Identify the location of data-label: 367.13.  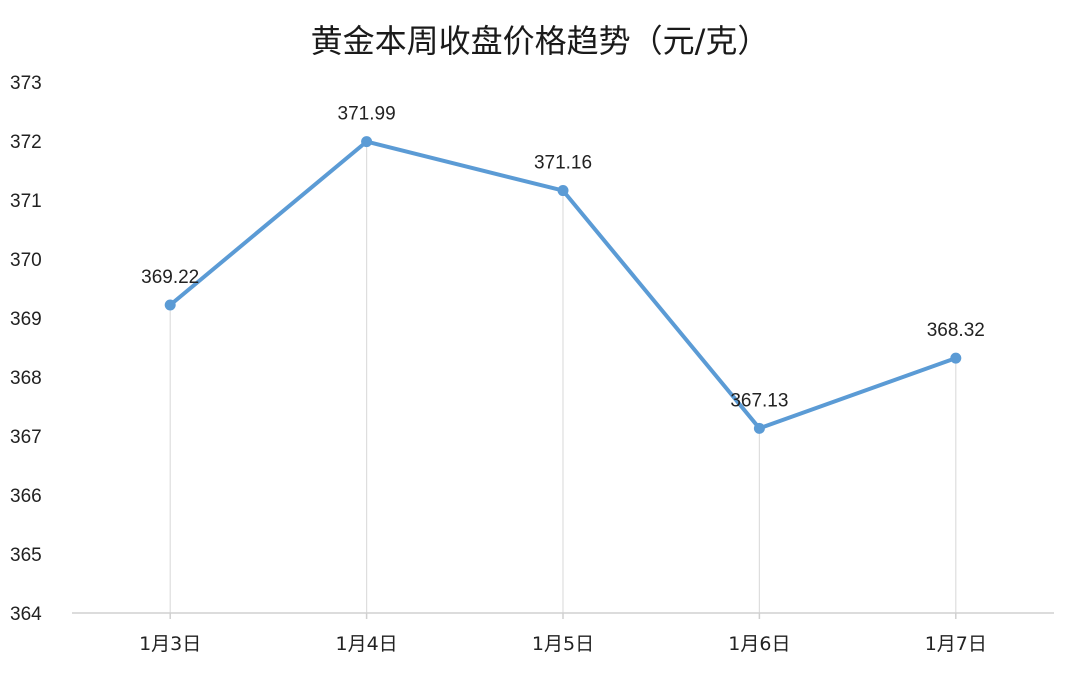
(759, 400).